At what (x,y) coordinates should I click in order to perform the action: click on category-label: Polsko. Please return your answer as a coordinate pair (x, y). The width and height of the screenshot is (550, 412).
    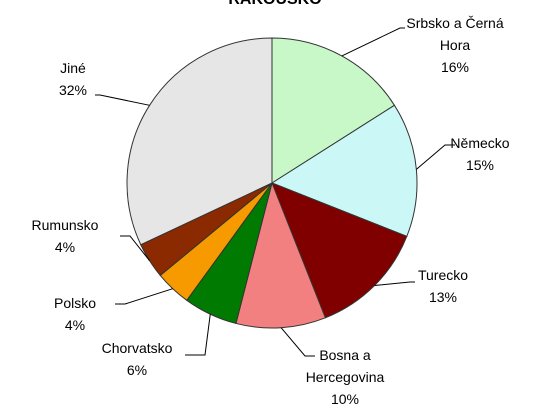
    Looking at the image, I should click on (75, 303).